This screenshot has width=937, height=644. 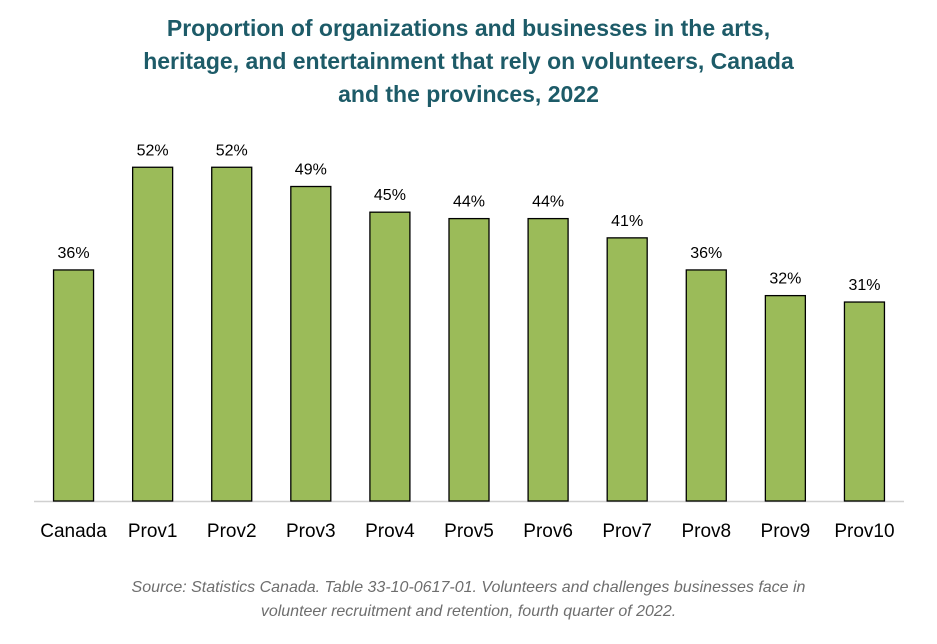 I want to click on x-tick-label-prov7: Prov7, so click(x=627, y=531).